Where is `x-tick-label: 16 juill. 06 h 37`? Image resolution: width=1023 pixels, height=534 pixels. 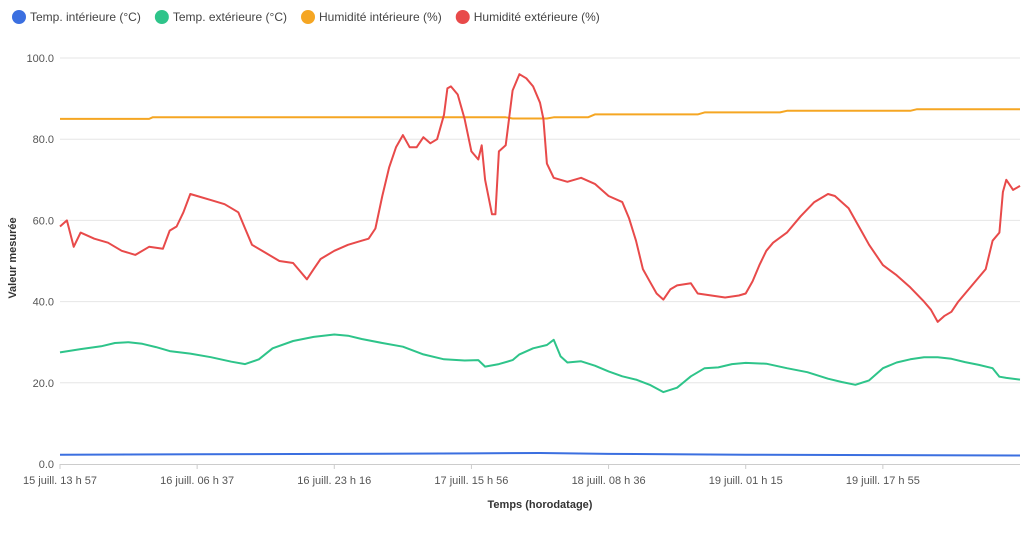
x-tick-label: 16 juill. 06 h 37 is located at coordinates (197, 481).